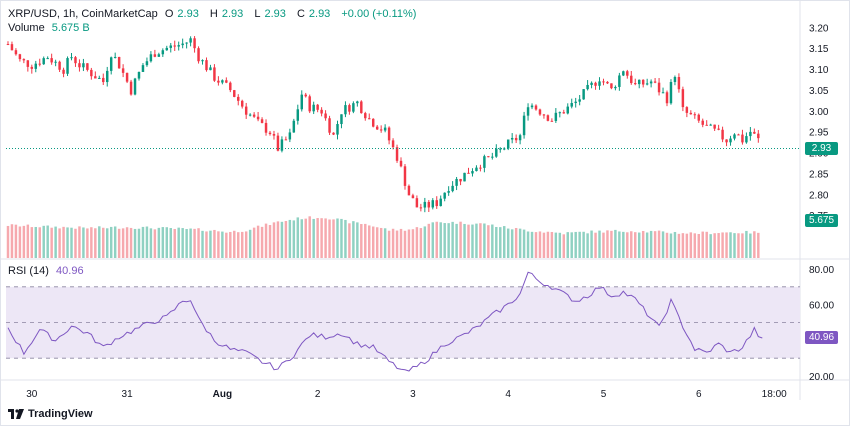  Describe the element at coordinates (821, 377) in the screenshot. I see `rsi-tick-label: 20.00` at that location.